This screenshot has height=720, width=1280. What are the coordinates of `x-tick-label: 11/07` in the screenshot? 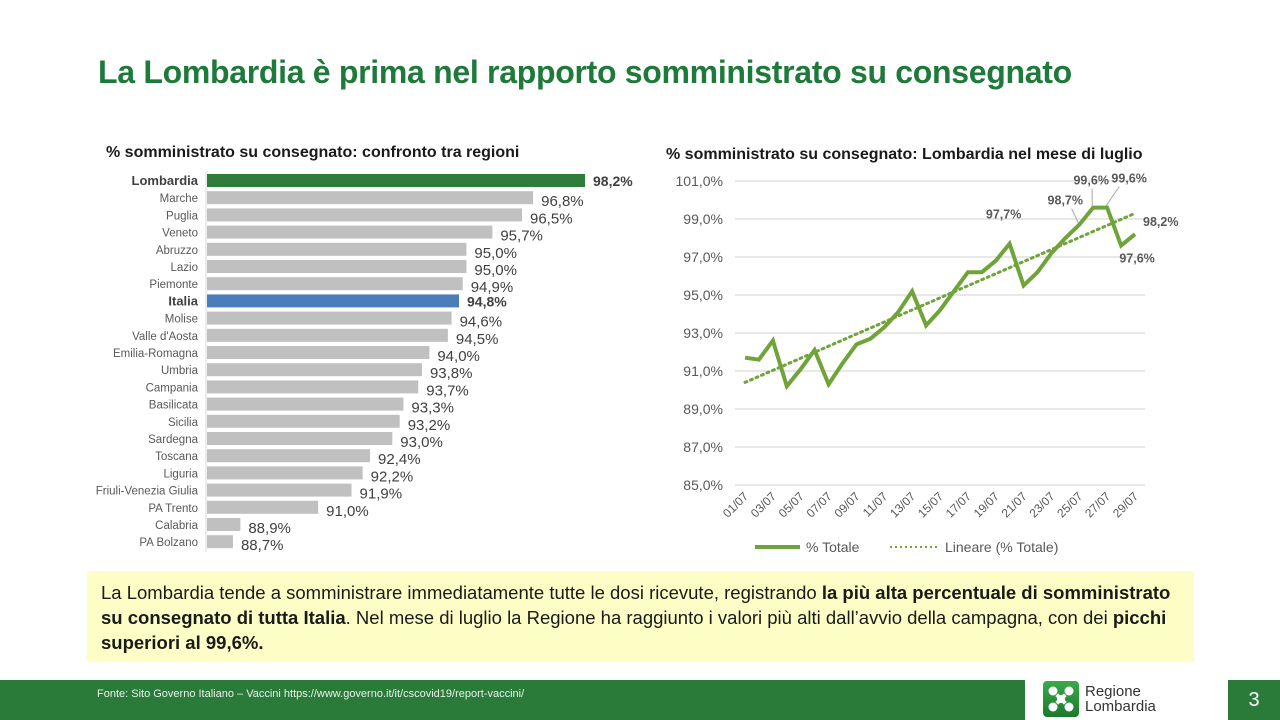 It's located at (875, 504).